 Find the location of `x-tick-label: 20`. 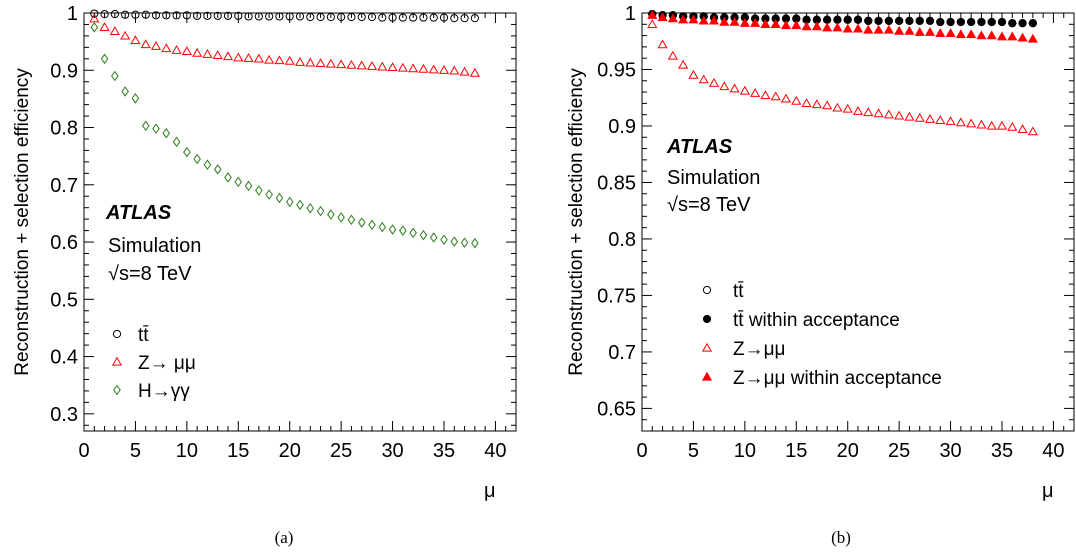

x-tick-label: 20 is located at coordinates (848, 451).